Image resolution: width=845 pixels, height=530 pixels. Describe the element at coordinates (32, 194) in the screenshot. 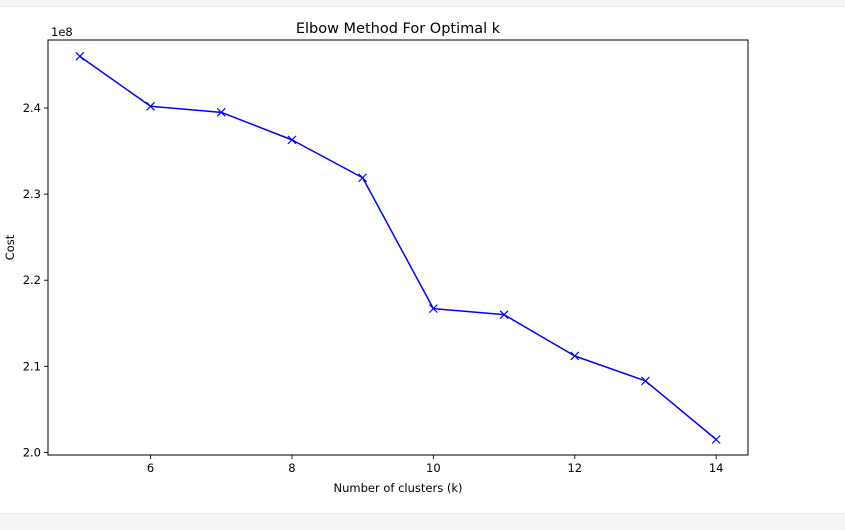

I see `y-tick-label: 2.3` at that location.